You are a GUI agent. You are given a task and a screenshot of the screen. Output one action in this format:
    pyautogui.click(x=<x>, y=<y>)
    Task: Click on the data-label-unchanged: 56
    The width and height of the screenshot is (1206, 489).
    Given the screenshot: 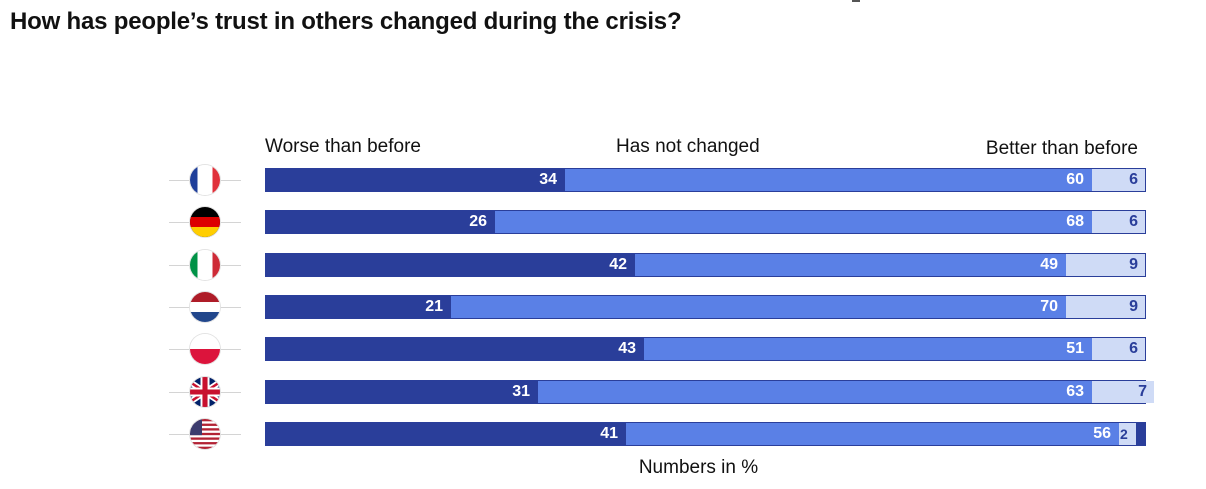 What is the action you would take?
    pyautogui.click(x=1102, y=433)
    